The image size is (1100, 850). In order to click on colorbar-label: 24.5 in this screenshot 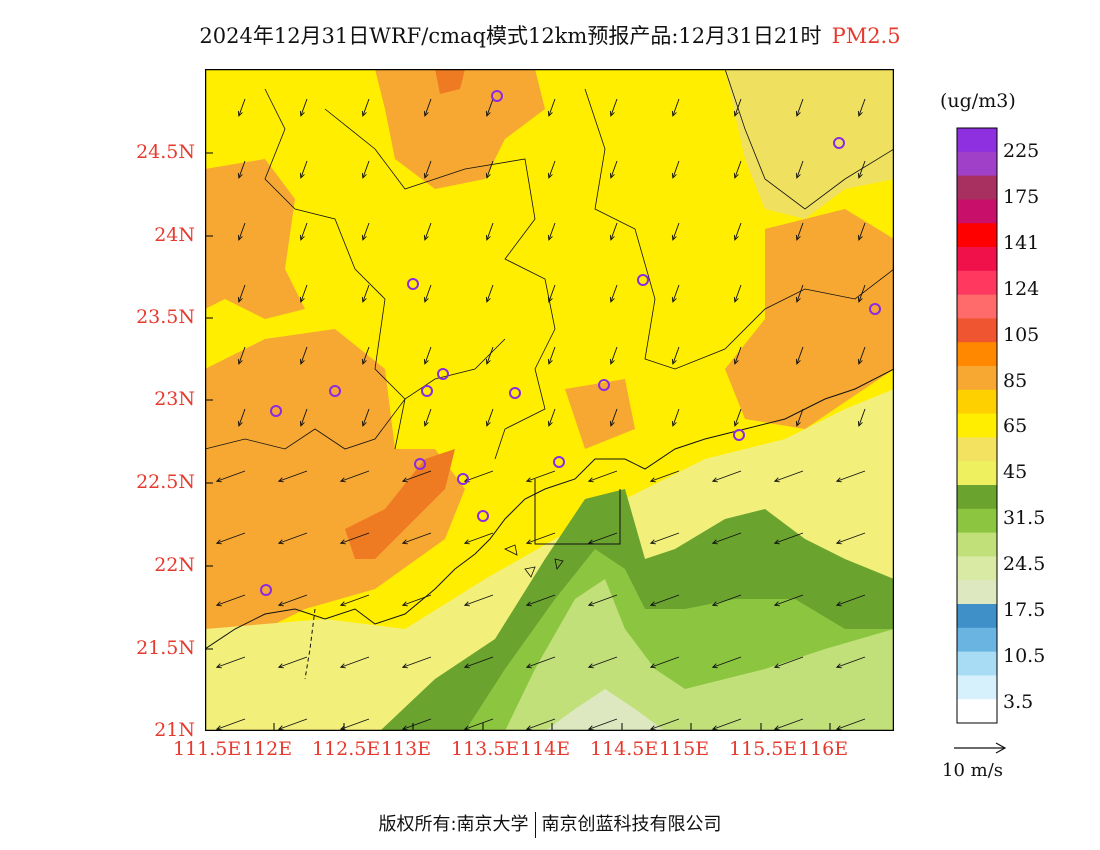, I will do `click(1024, 564)`.